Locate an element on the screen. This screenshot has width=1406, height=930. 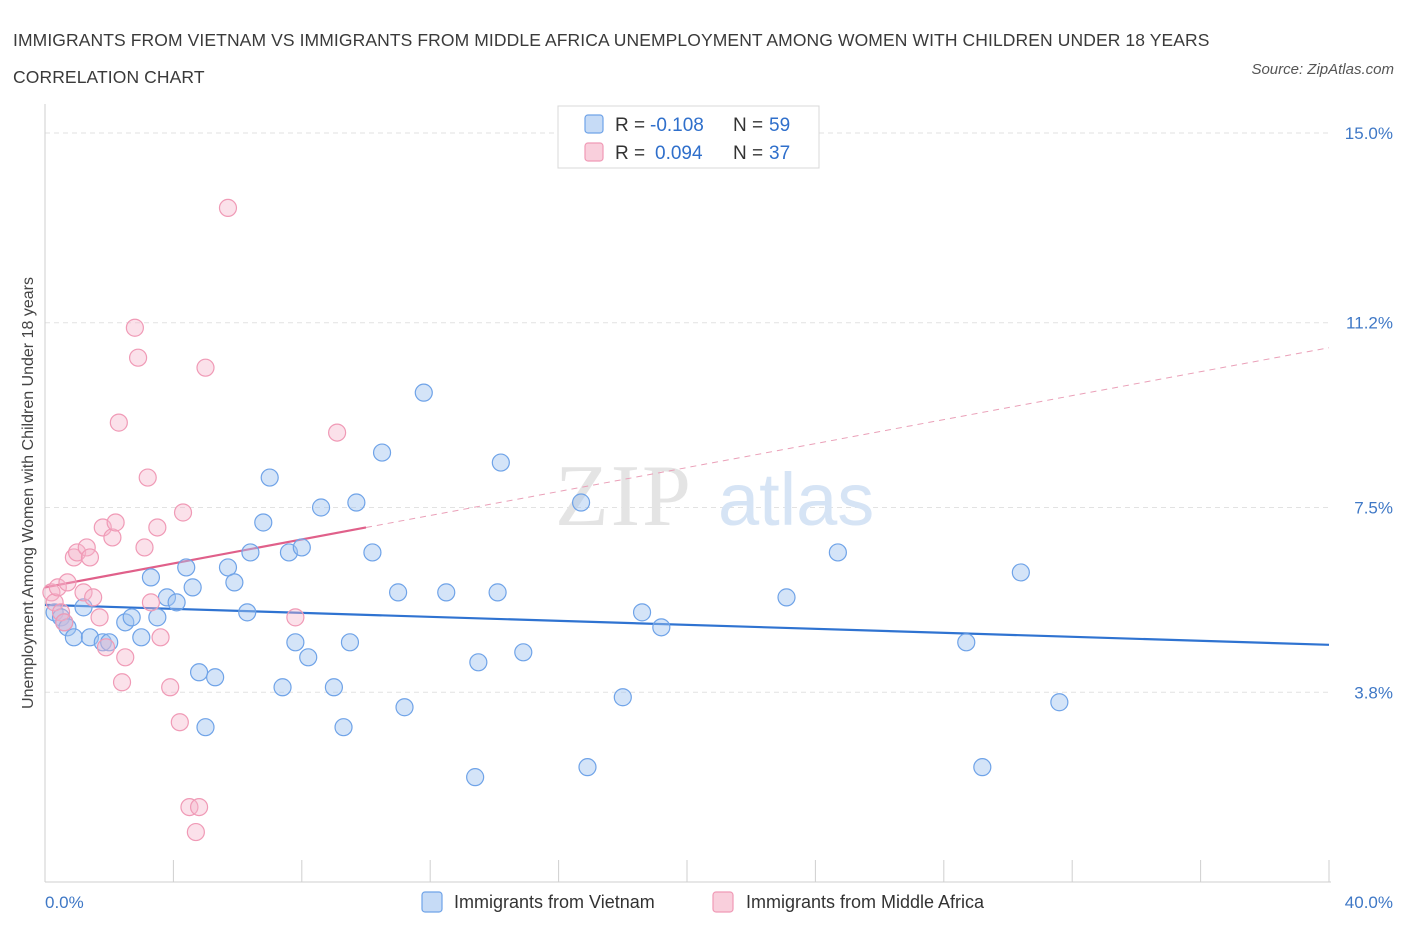
legend-n-label-1: N = is located at coordinates (748, 125).